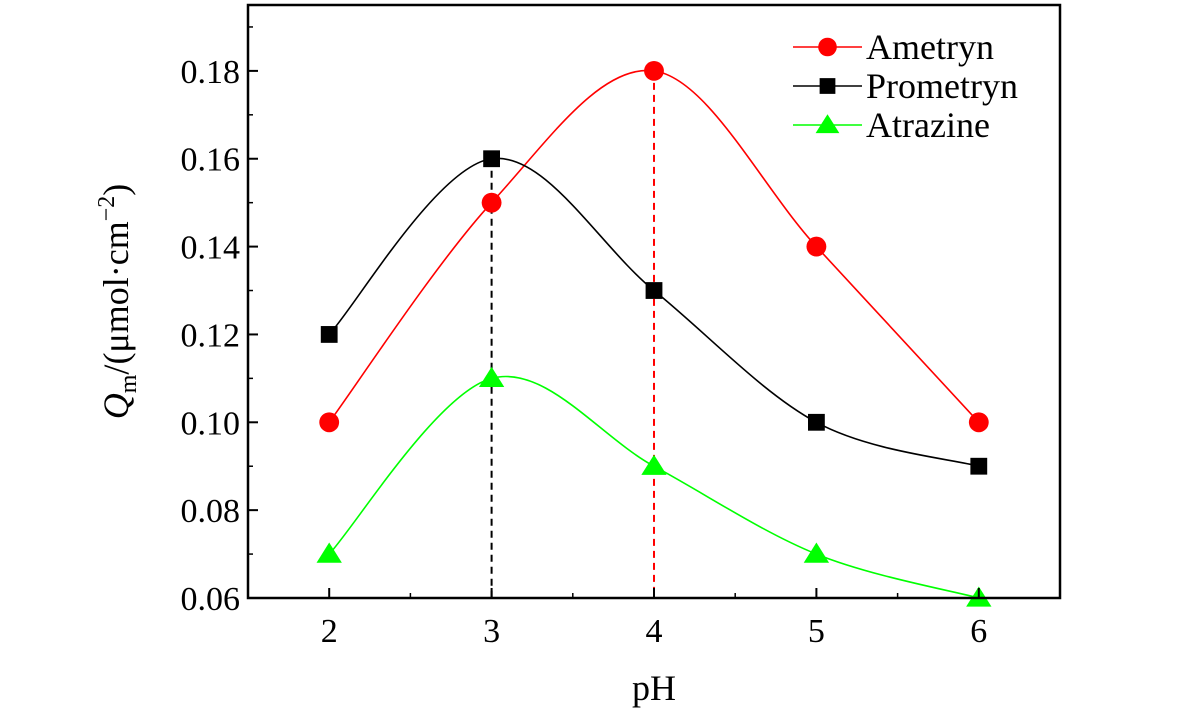  What do you see at coordinates (211, 511) in the screenshot?
I see `y-tick-label: 0.08` at bounding box center [211, 511].